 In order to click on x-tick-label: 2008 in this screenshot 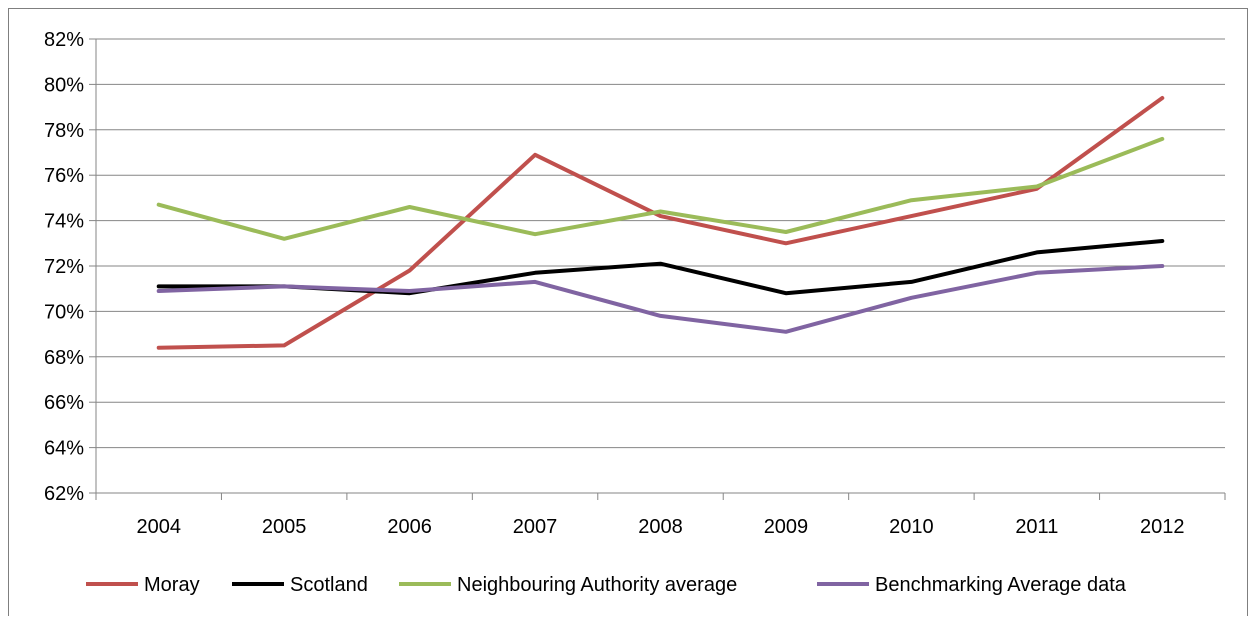, I will do `click(660, 527)`.